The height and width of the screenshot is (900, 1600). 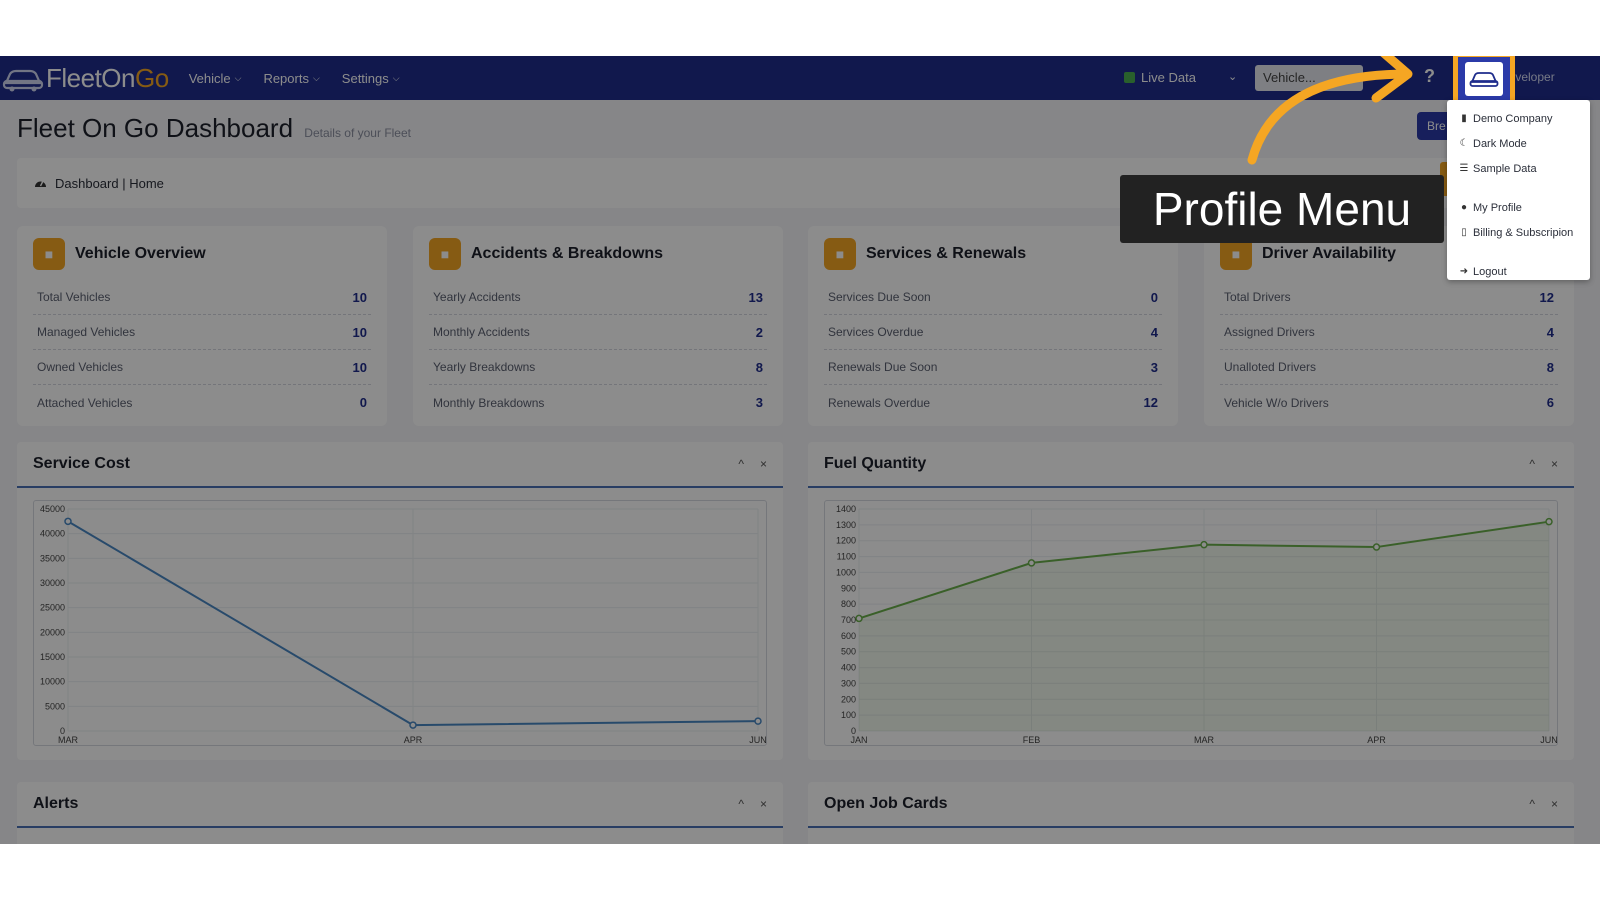 What do you see at coordinates (1389, 332) in the screenshot?
I see `stat-row: Assigned Drivers 4` at bounding box center [1389, 332].